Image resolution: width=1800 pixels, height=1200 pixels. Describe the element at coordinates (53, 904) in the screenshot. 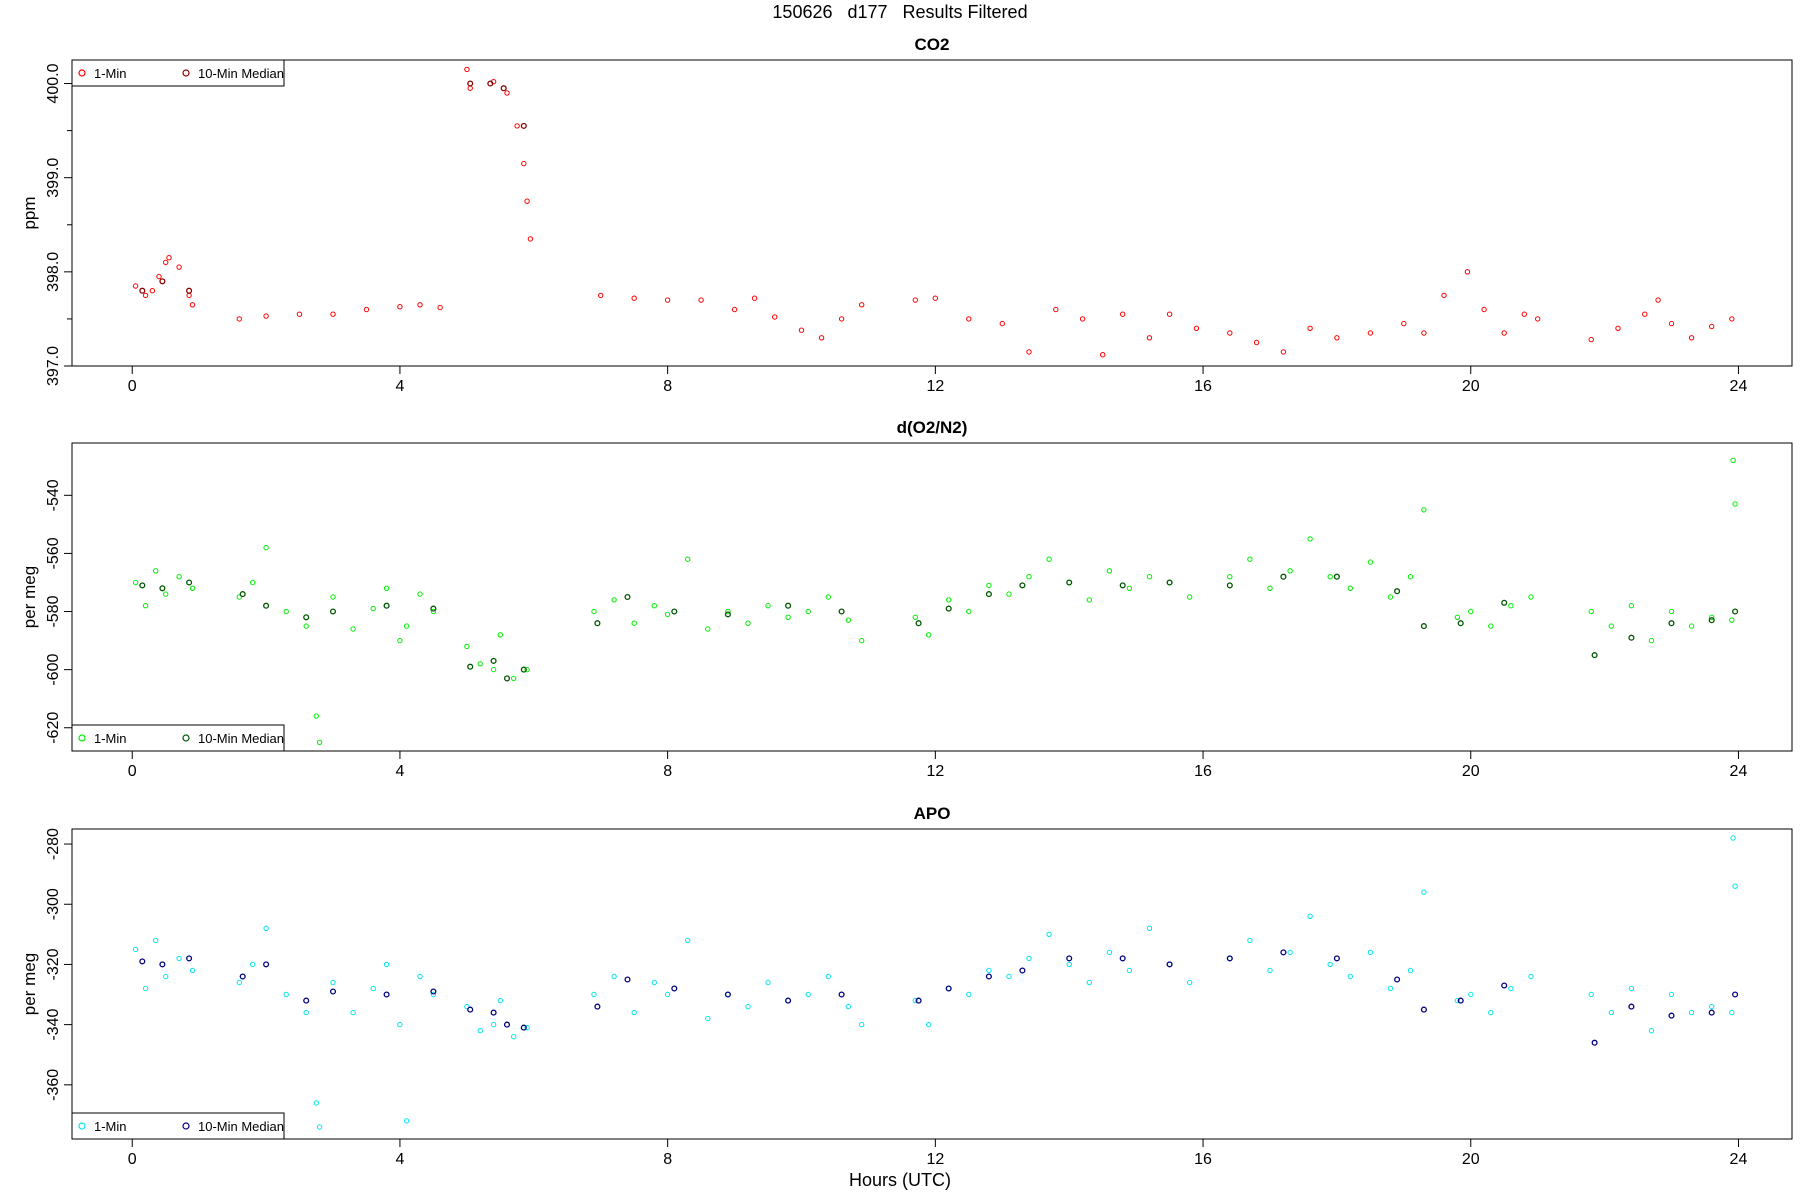

I see `apo-y-tick-label: -300` at that location.